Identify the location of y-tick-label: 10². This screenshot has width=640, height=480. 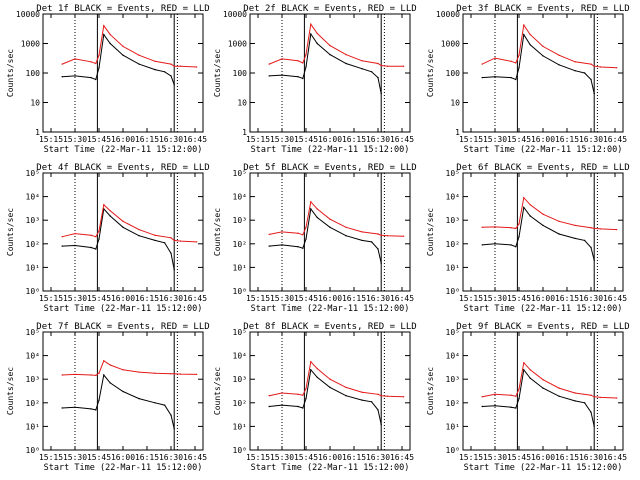
(33, 244).